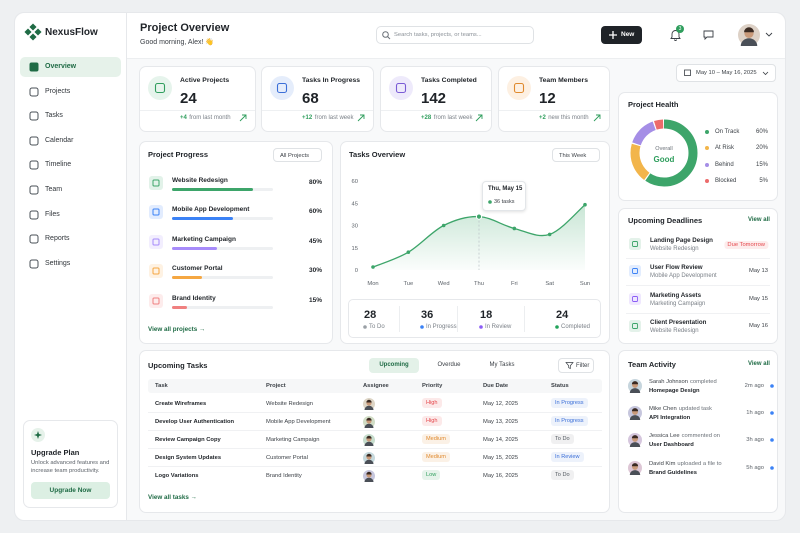 The height and width of the screenshot is (533, 800). I want to click on task-project: Customer Portal, so click(287, 458).